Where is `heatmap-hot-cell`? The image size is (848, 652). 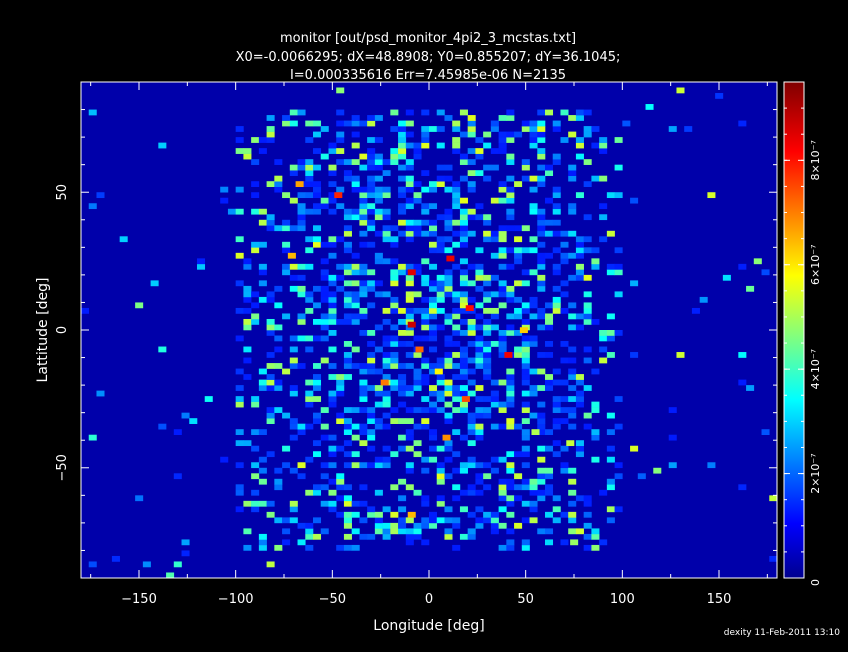 heatmap-hot-cell is located at coordinates (469, 308).